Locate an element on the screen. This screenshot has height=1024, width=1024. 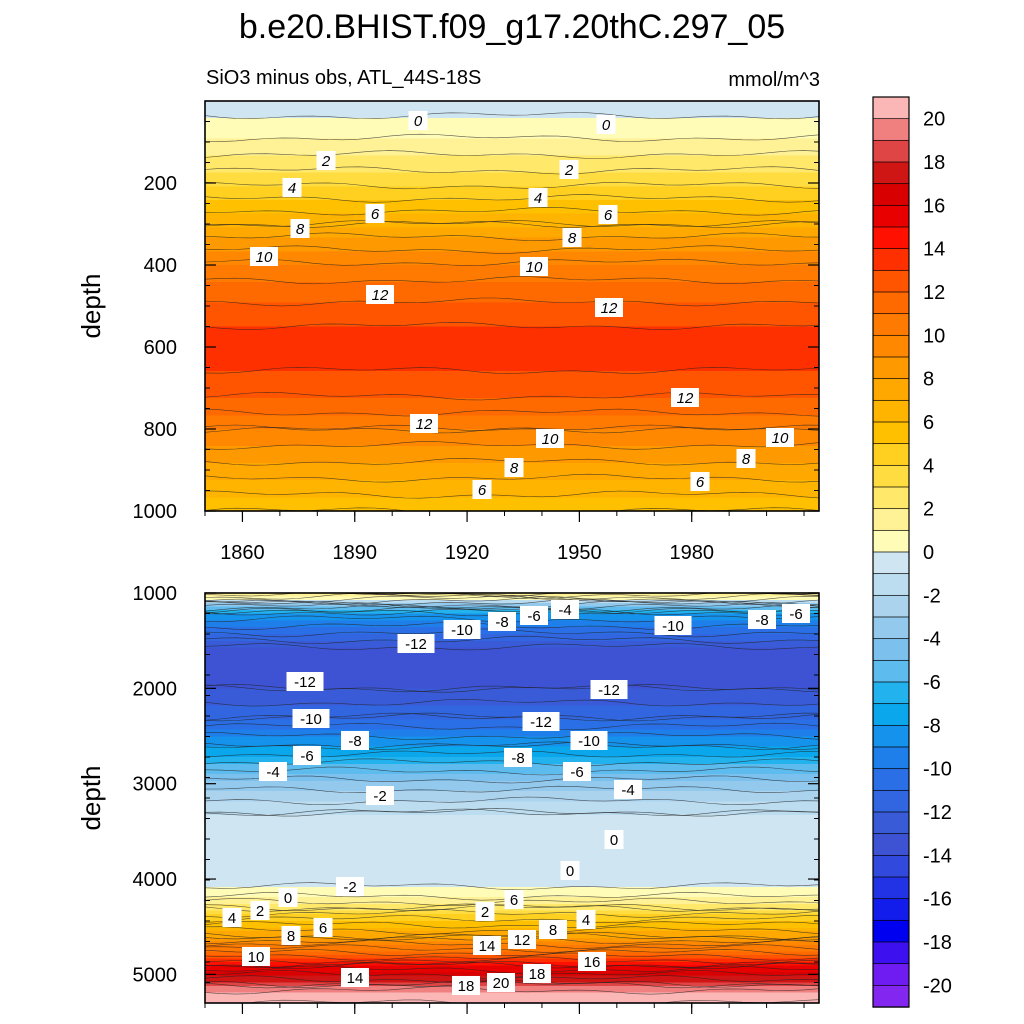
chart-subtitle: SiO3 minus obs, ATL_44S-18S is located at coordinates (343, 78).